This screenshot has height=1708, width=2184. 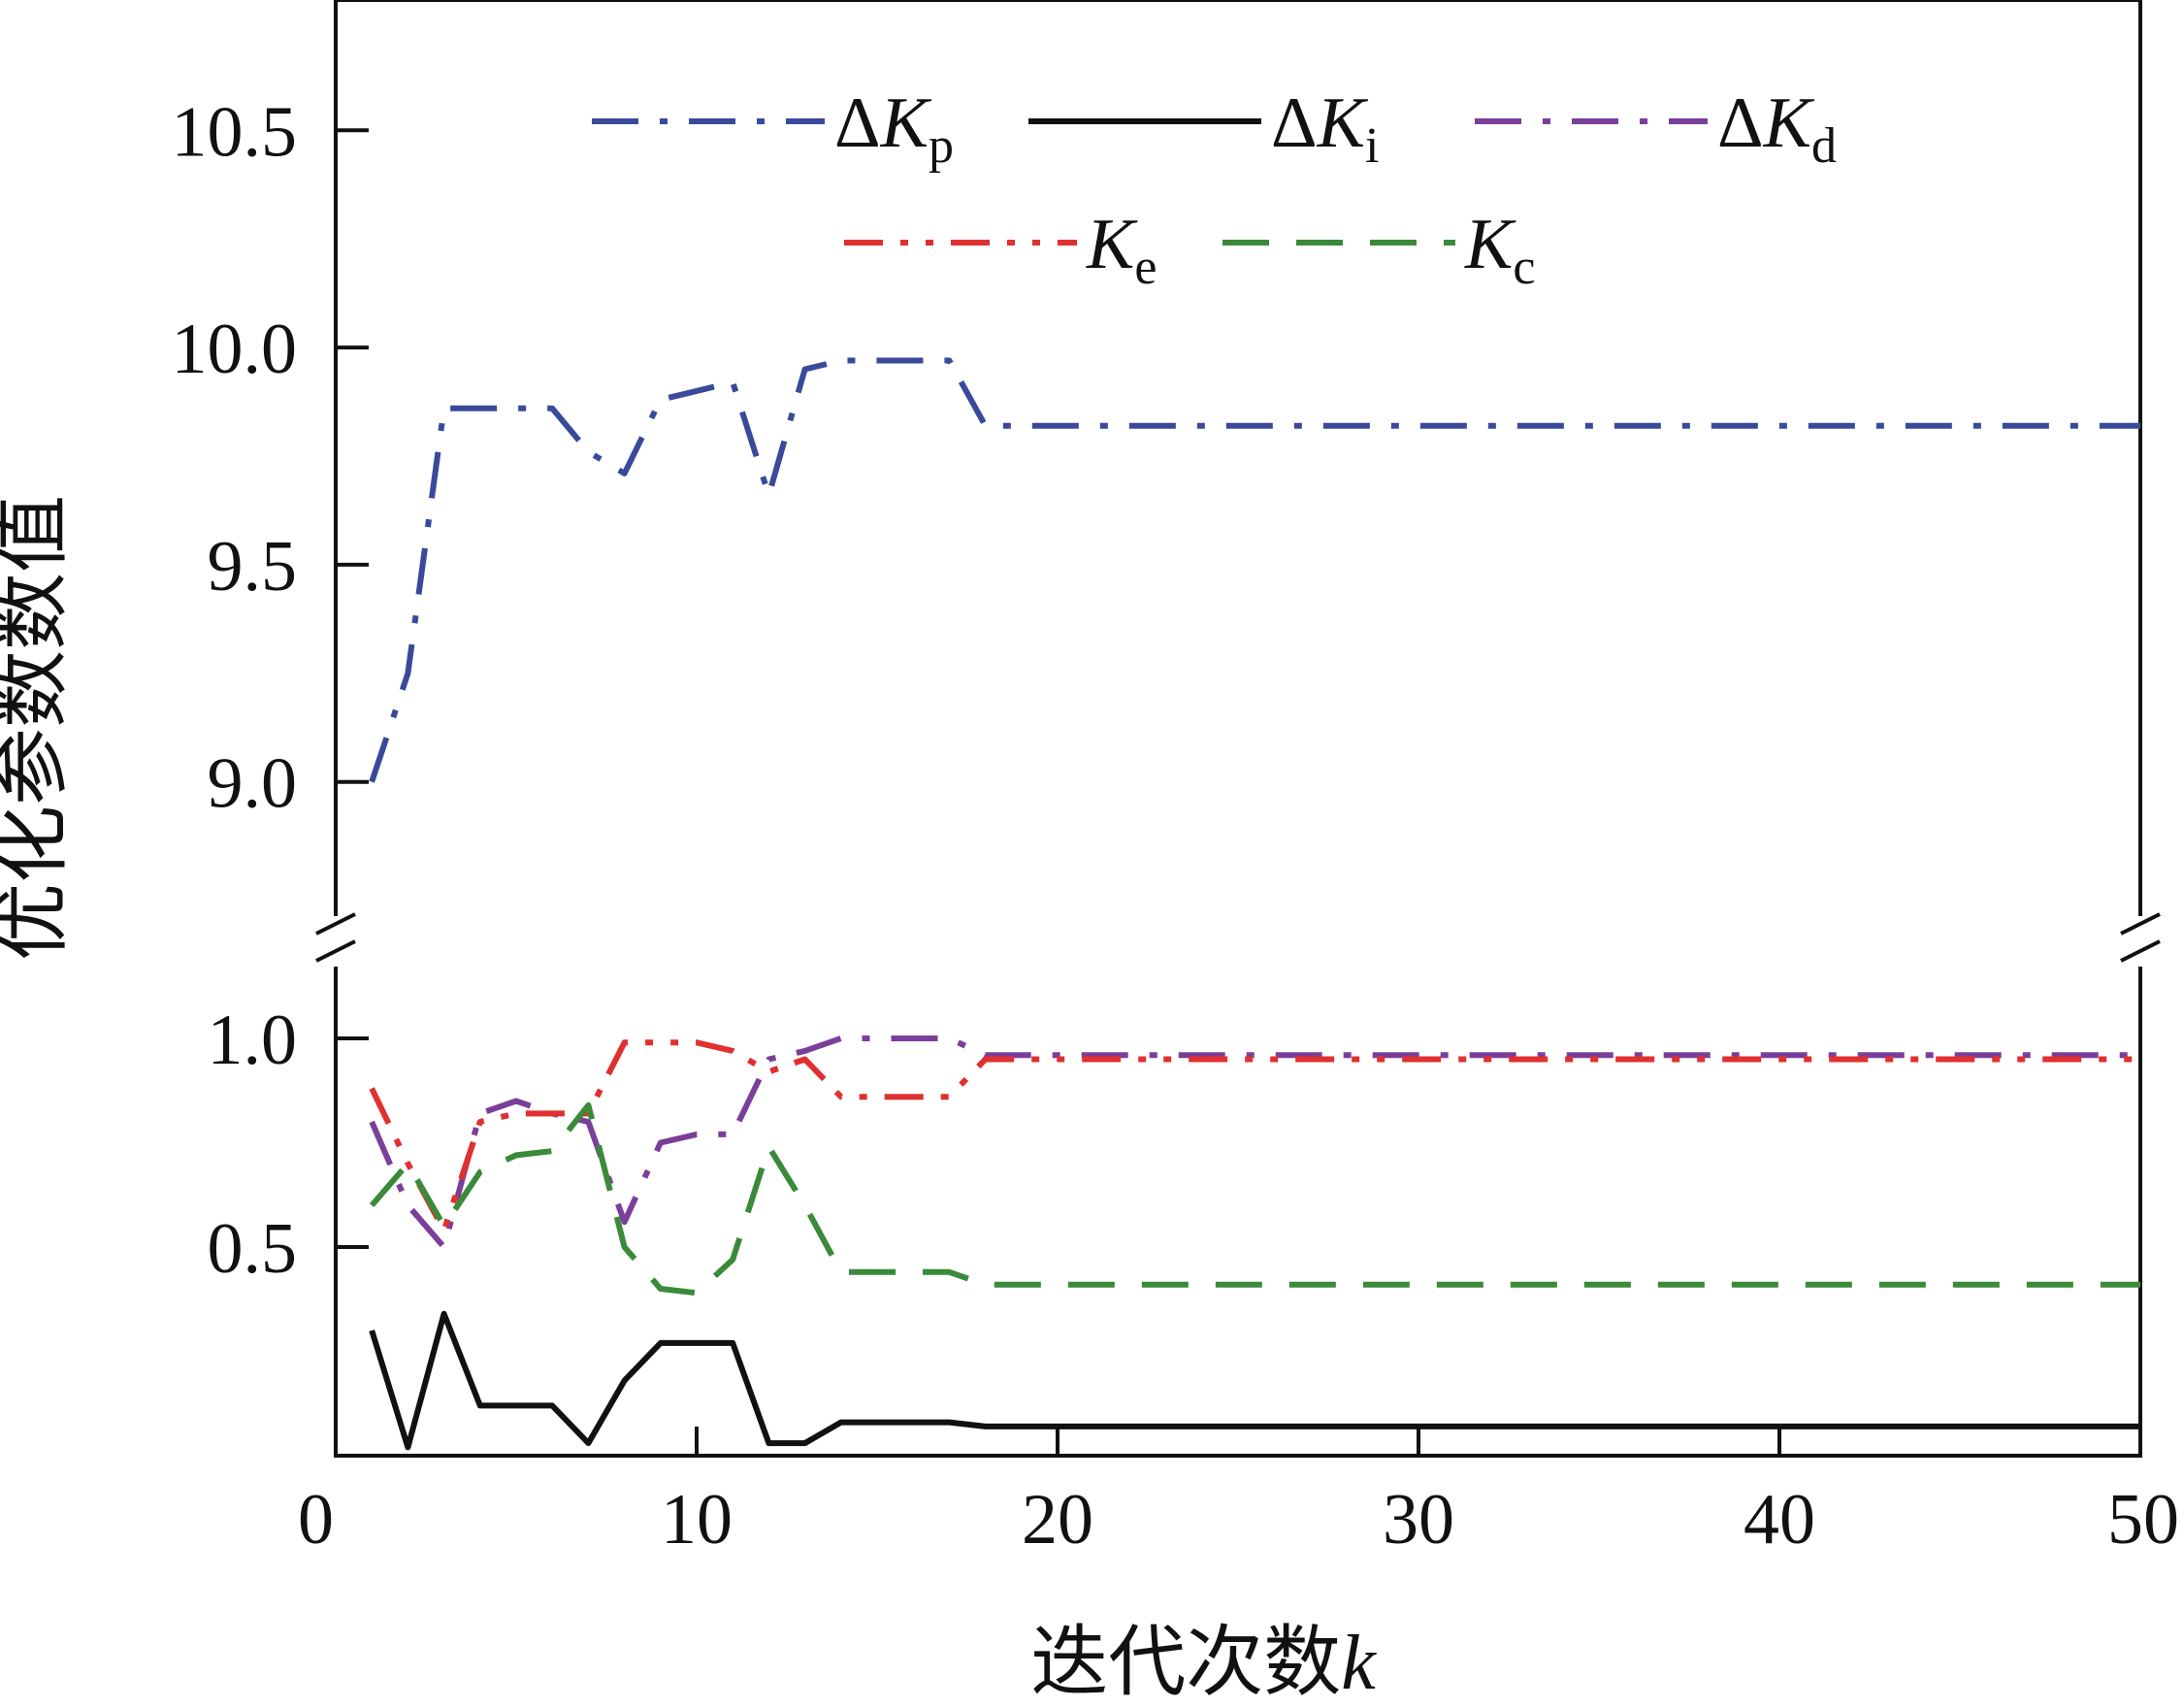 I want to click on legend-label-dKi: ΔKi, so click(x=1325, y=128).